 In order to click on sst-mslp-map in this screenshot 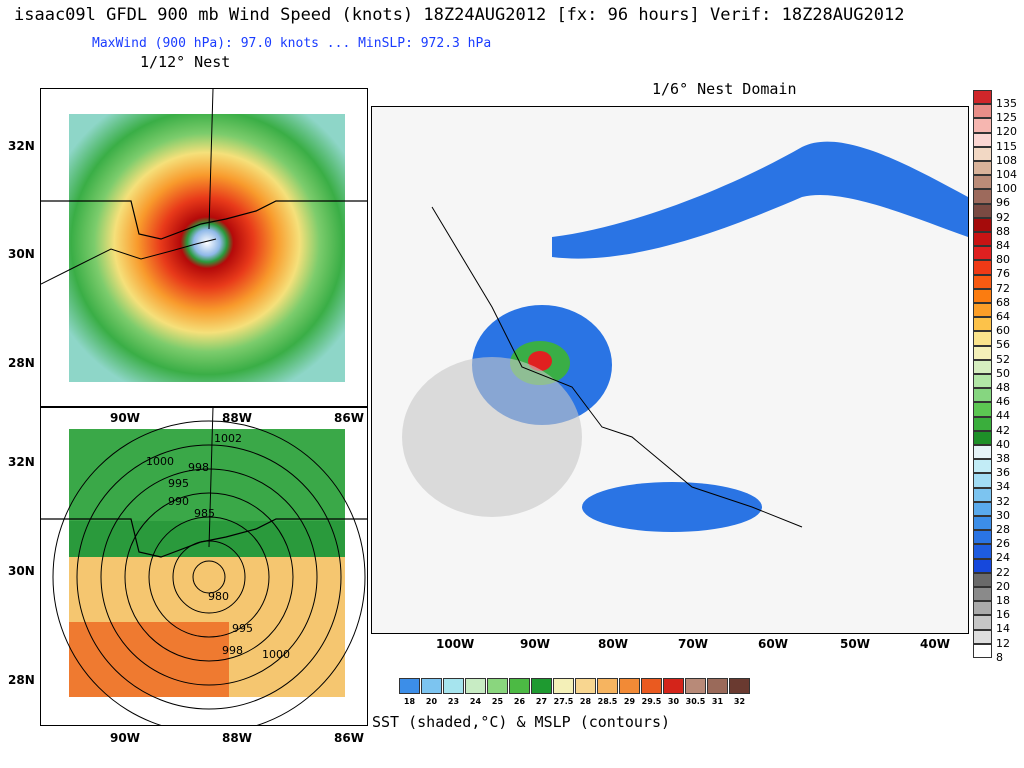, I will do `click(204, 566)`.